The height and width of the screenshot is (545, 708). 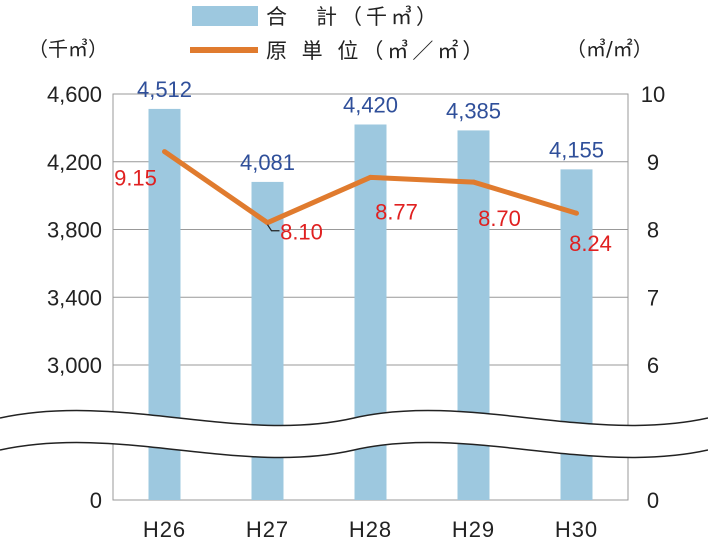 I want to click on bar-value-label: 4,385, so click(x=473, y=110).